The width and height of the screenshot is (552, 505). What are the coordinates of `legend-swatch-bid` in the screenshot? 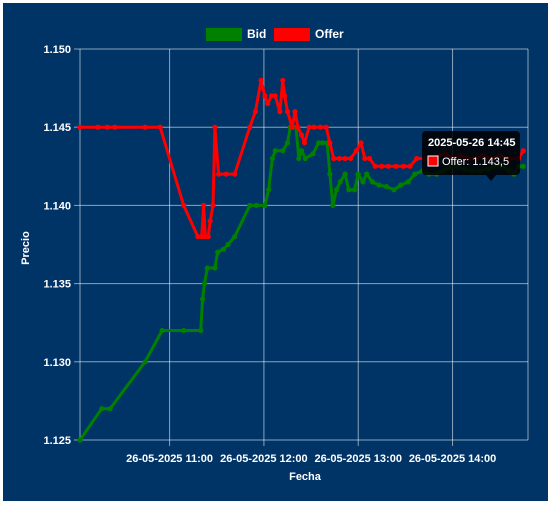 It's located at (224, 34).